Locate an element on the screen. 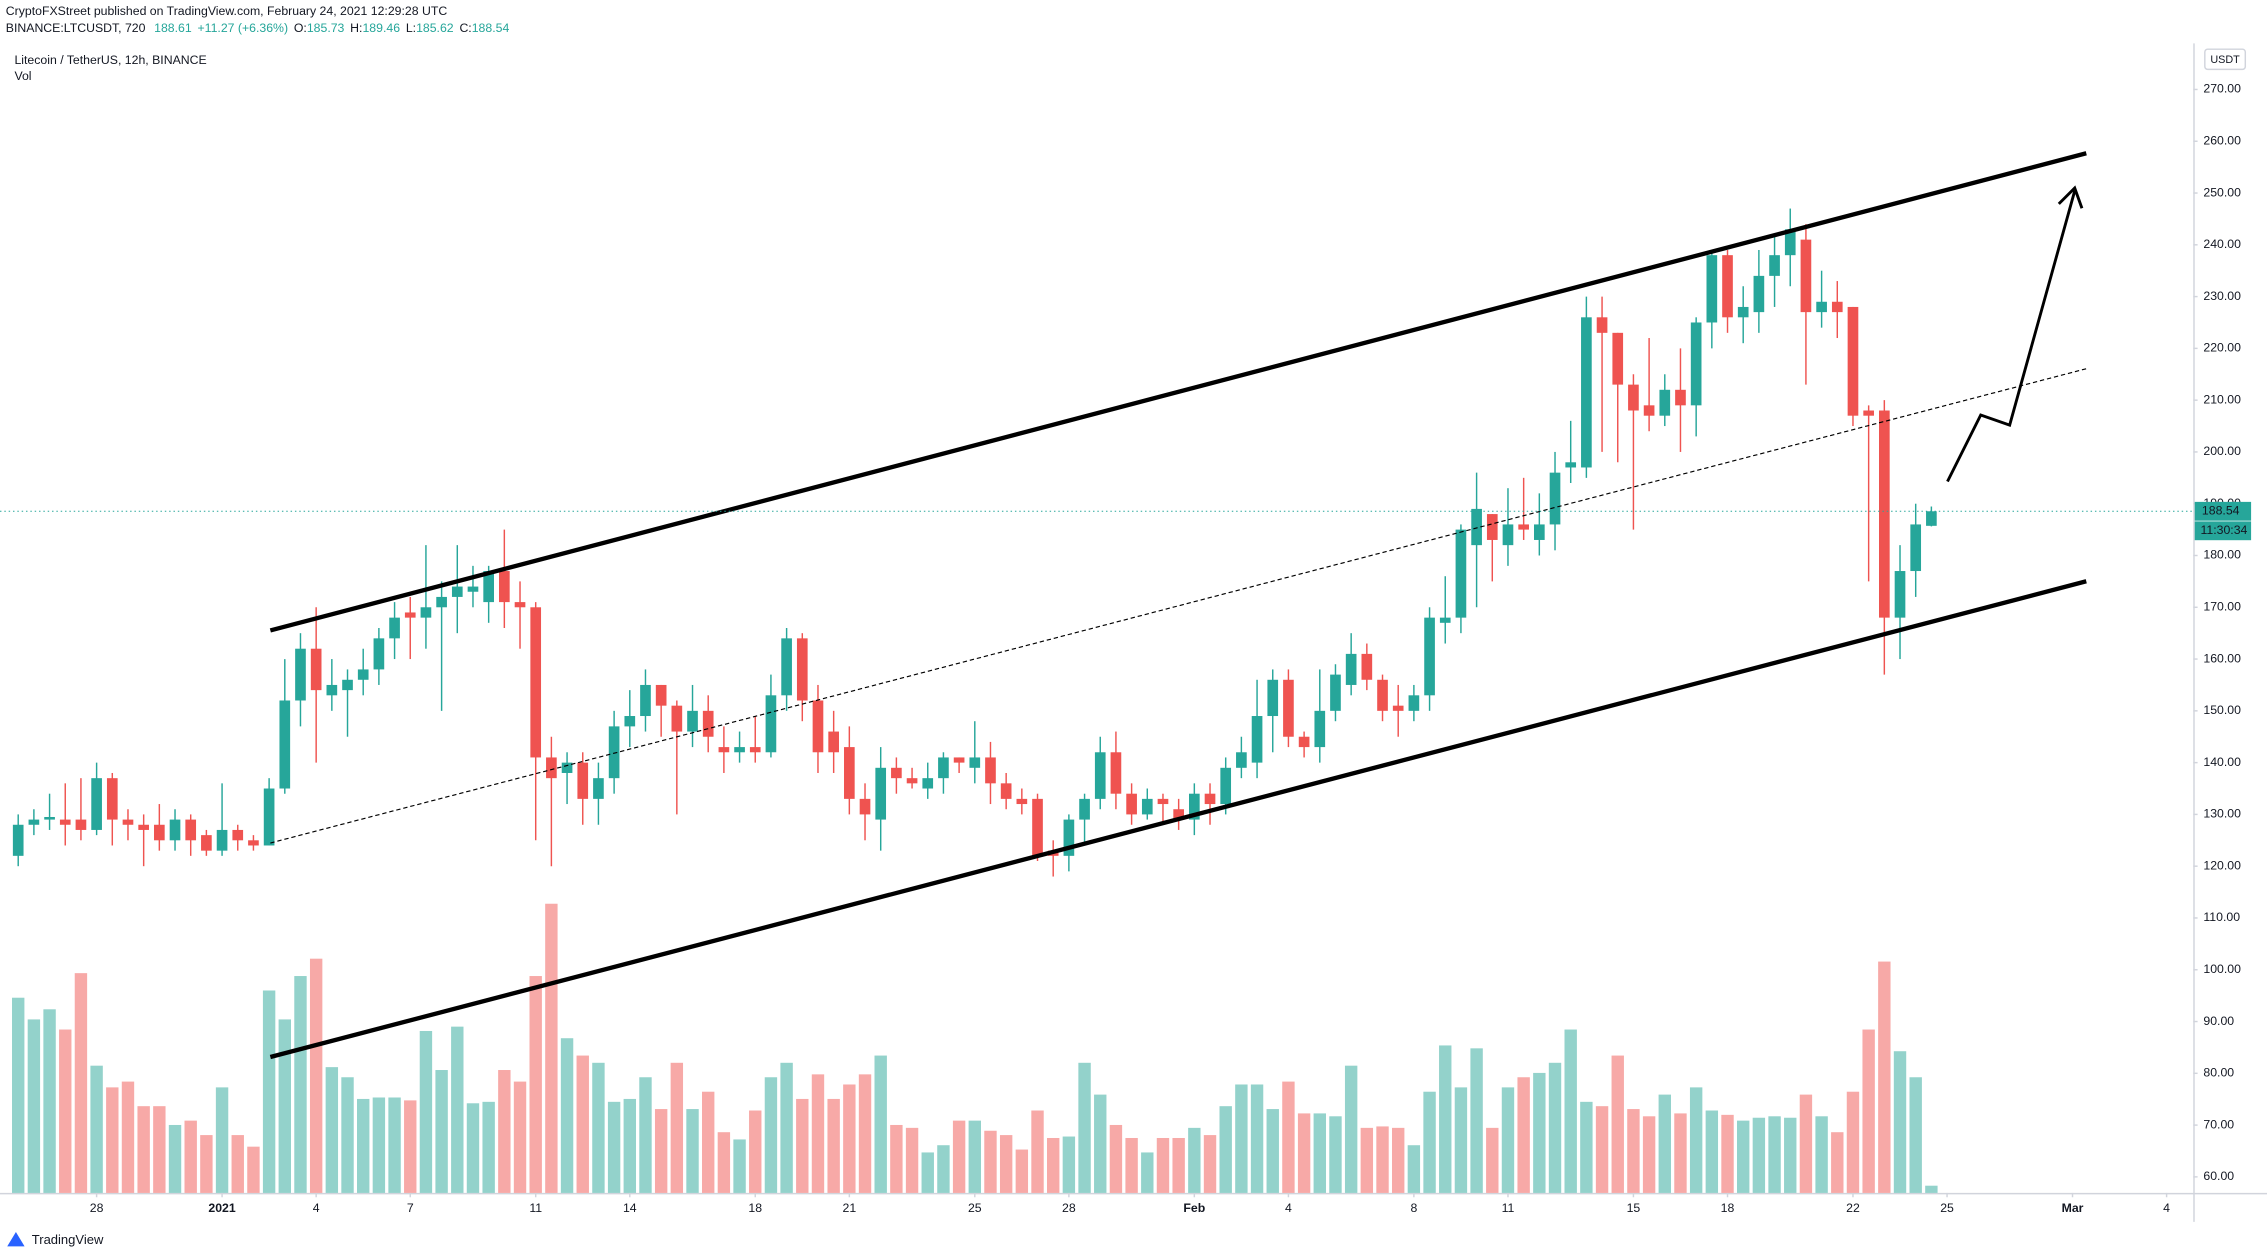  y-tick-label: 90.00 is located at coordinates (2218, 1021).